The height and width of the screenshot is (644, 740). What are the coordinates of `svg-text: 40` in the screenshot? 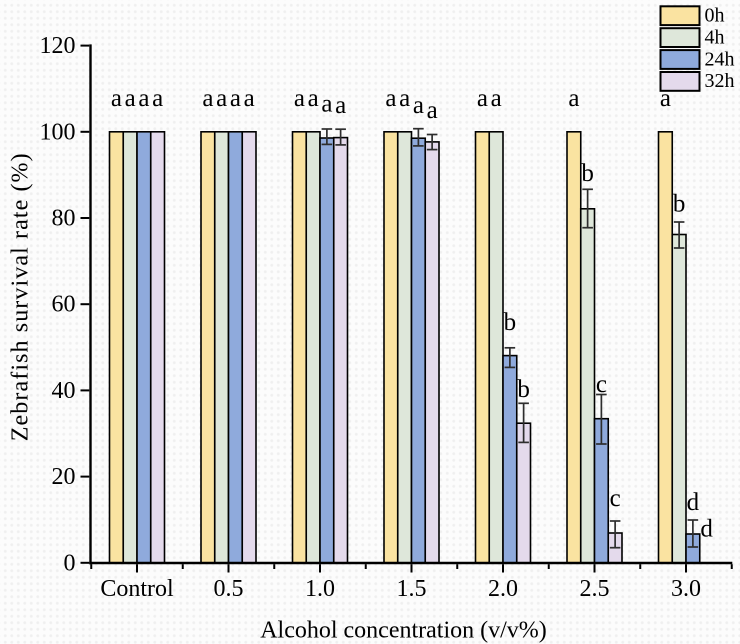 It's located at (64, 391).